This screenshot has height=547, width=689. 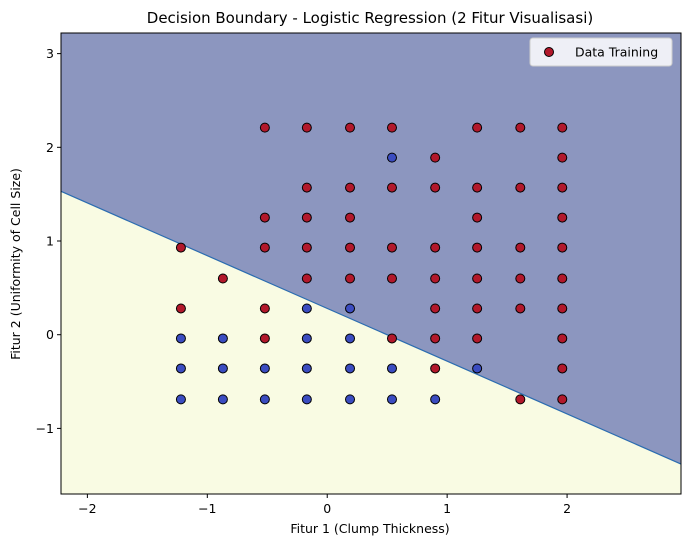 I want to click on x-tick-label: 0, so click(x=327, y=508).